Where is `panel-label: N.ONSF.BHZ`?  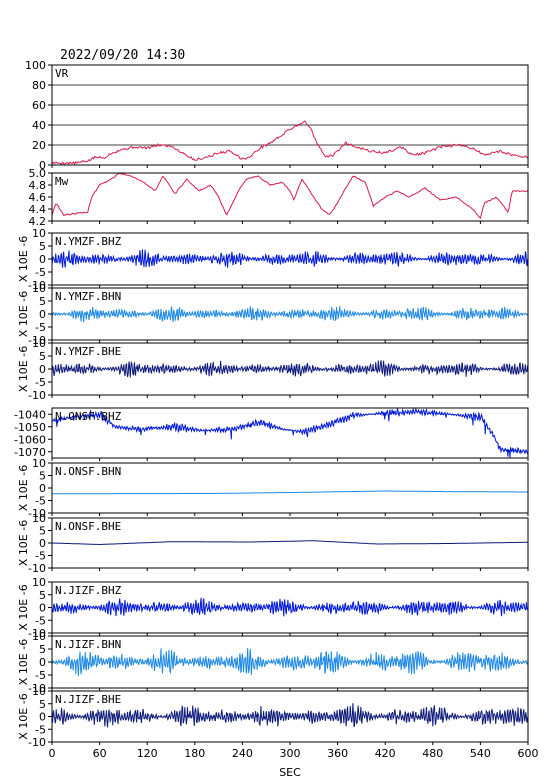
panel-label: N.ONSF.BHZ is located at coordinates (88, 416).